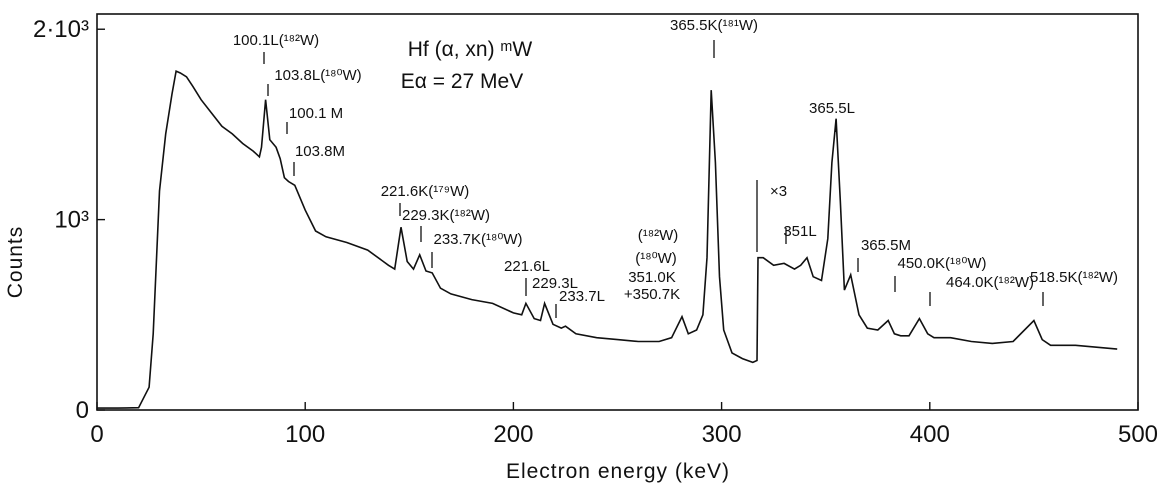 The height and width of the screenshot is (494, 1164). What do you see at coordinates (582, 296) in the screenshot?
I see `annotation: 233.7L` at bounding box center [582, 296].